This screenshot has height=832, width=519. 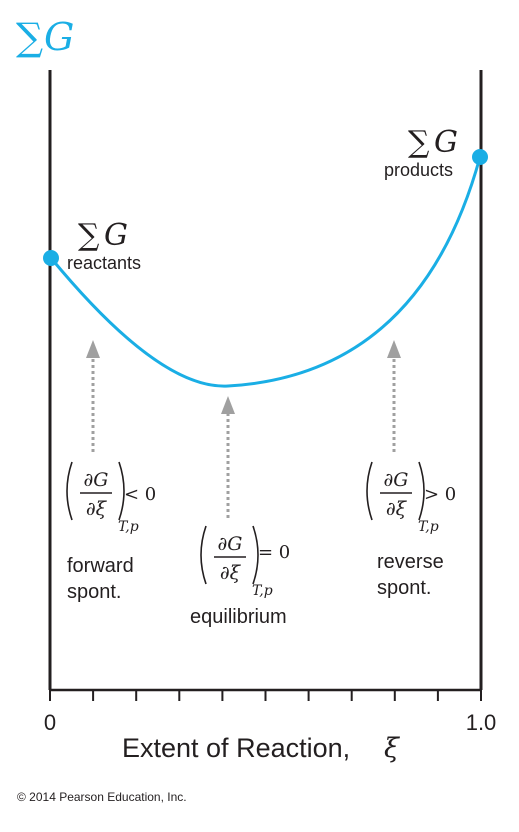 I want to click on y-axis-title: ∑ G, so click(x=45, y=37).